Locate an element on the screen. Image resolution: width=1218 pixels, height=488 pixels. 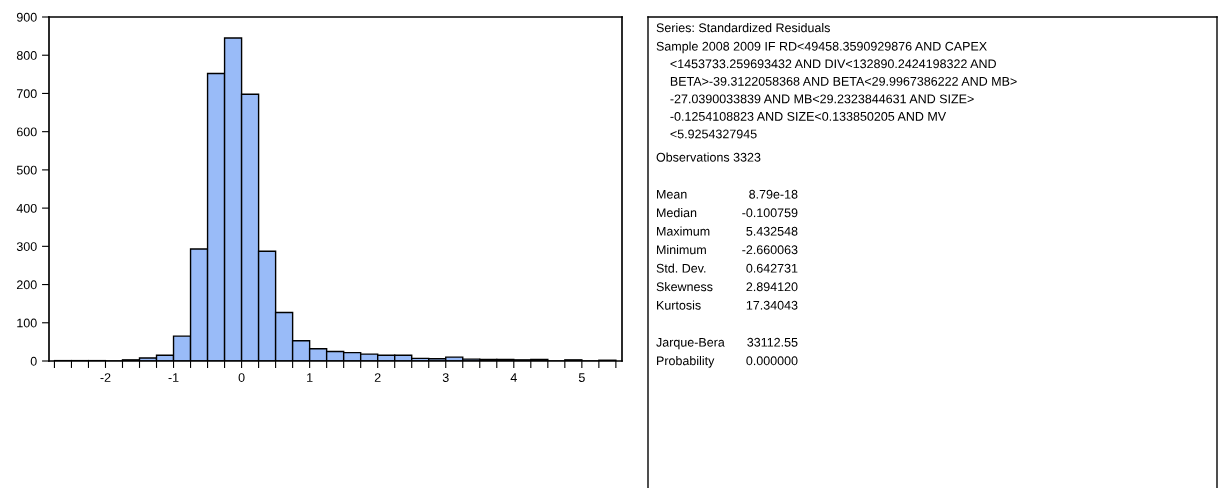
category-label: Skewness is located at coordinates (684, 287).